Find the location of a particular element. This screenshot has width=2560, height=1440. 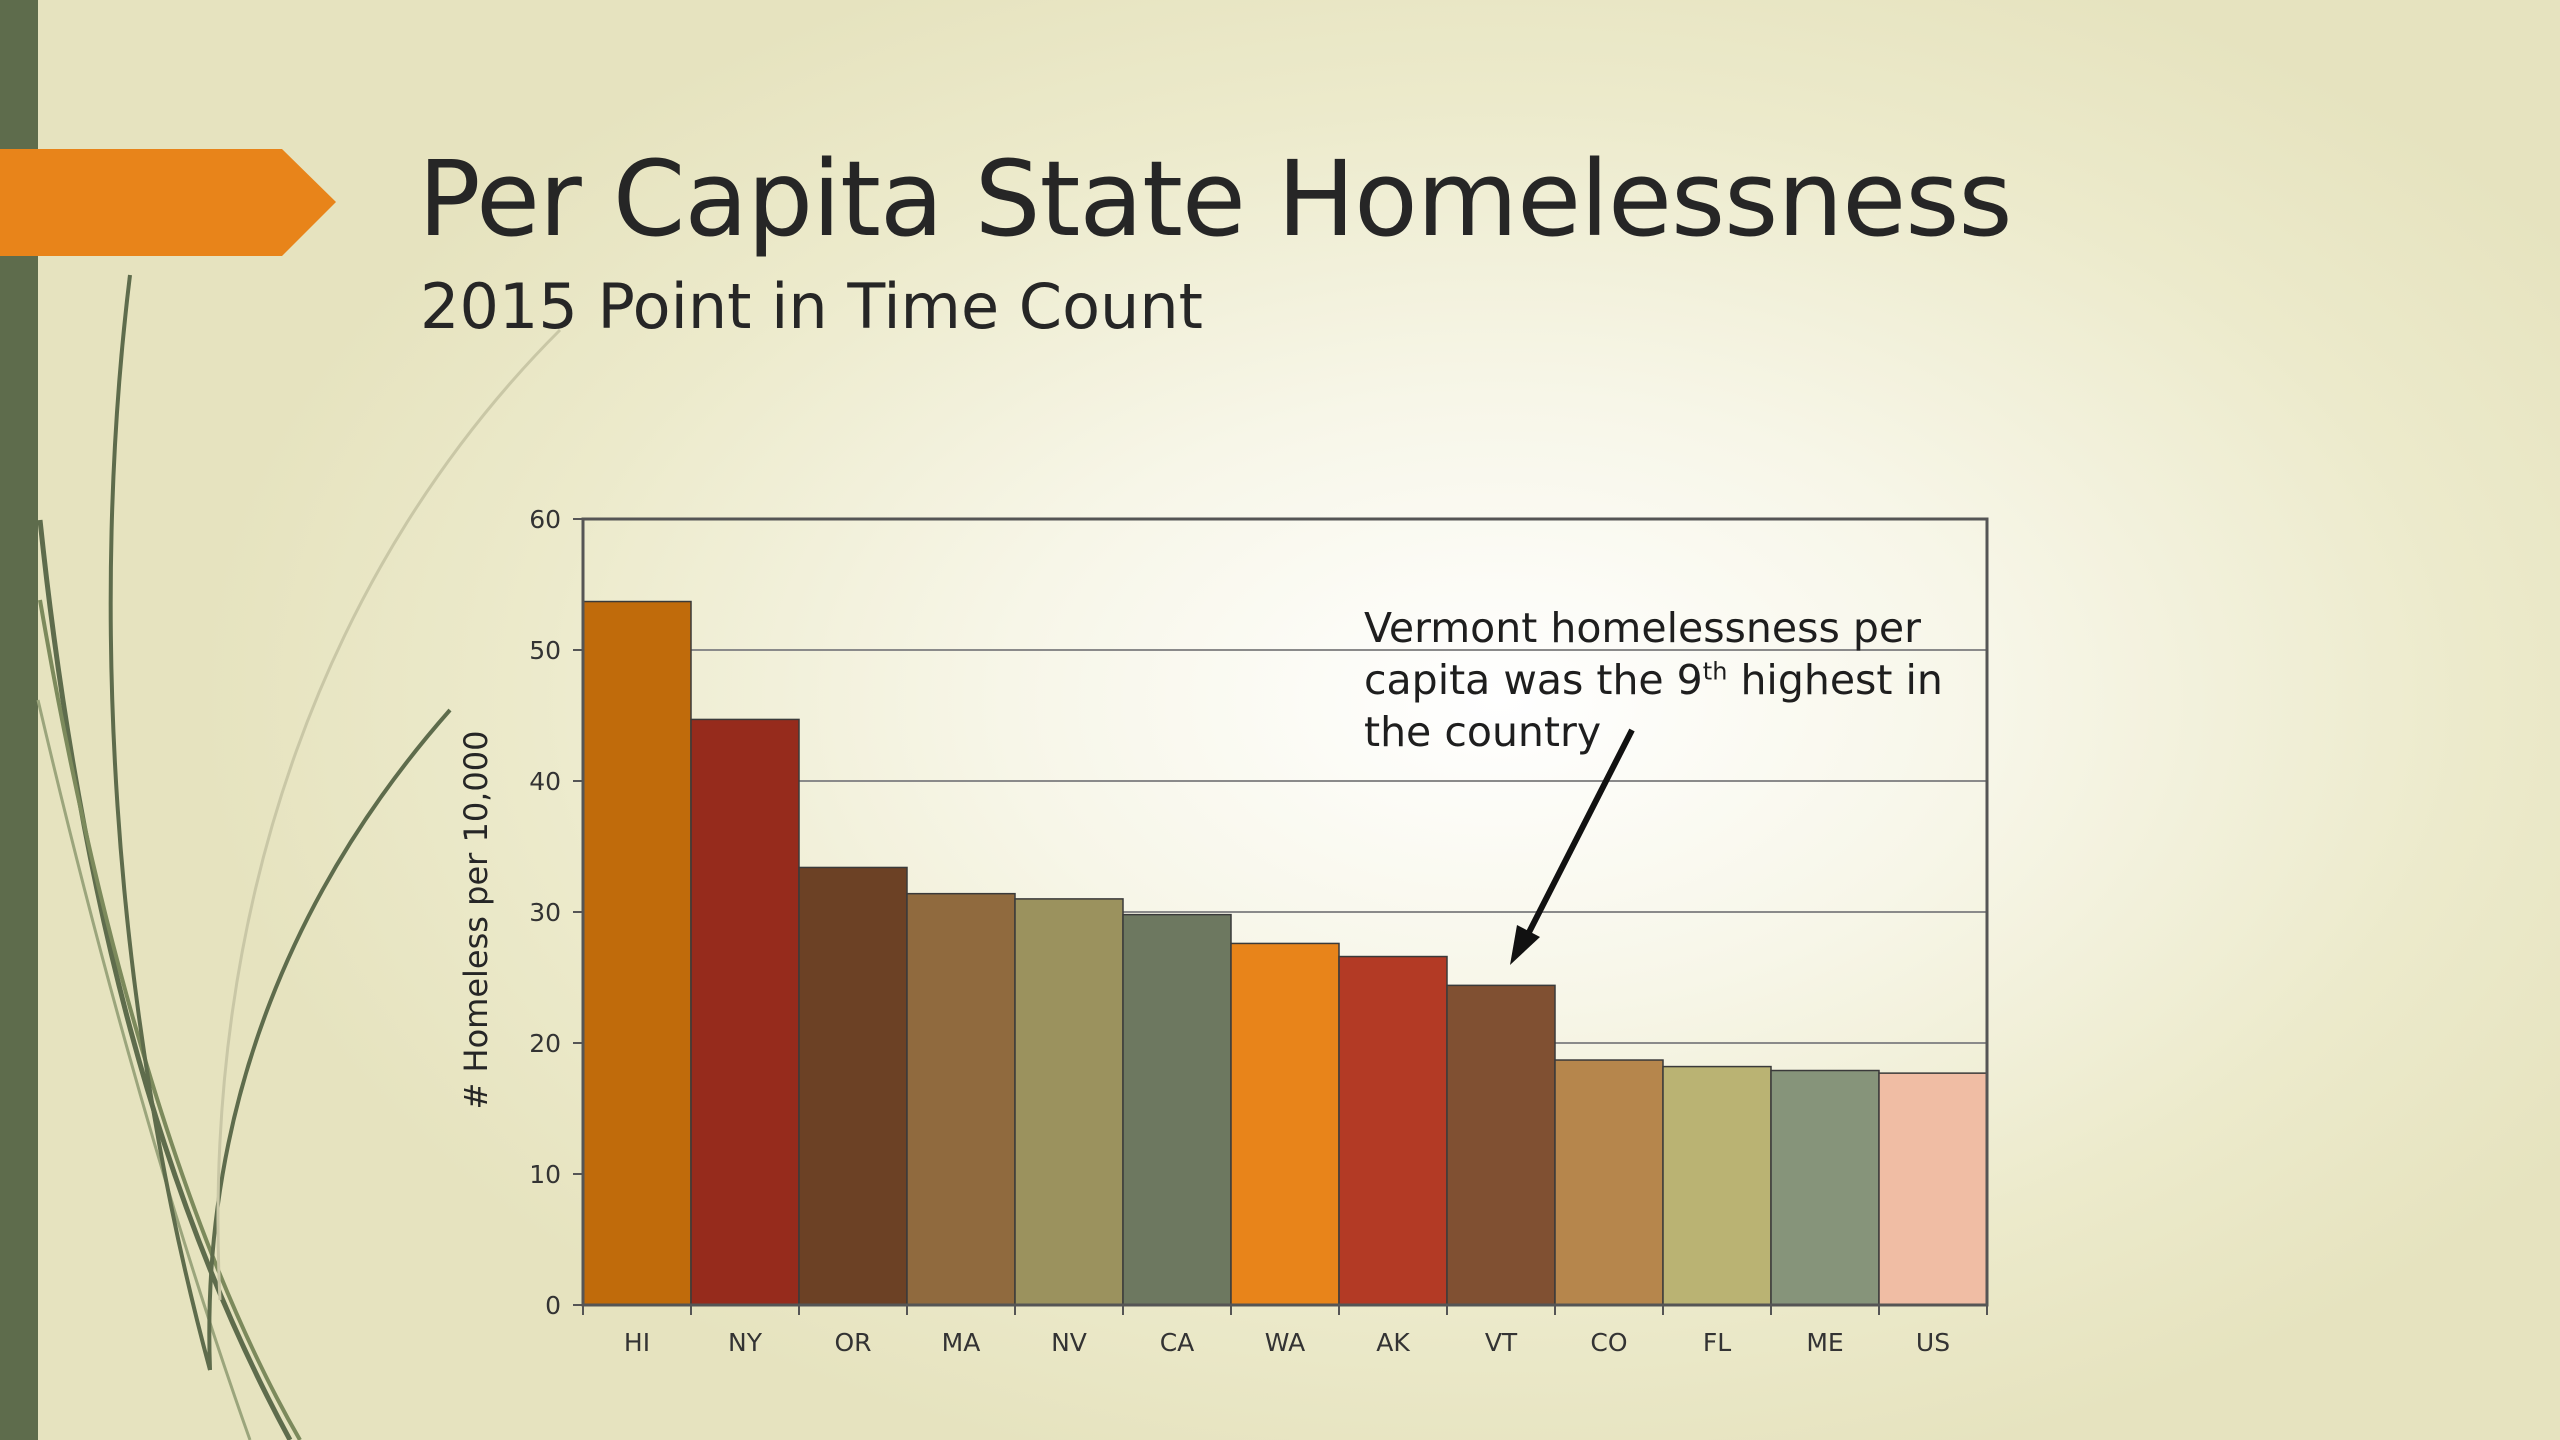

callout-arrow is located at coordinates (1572, 846).